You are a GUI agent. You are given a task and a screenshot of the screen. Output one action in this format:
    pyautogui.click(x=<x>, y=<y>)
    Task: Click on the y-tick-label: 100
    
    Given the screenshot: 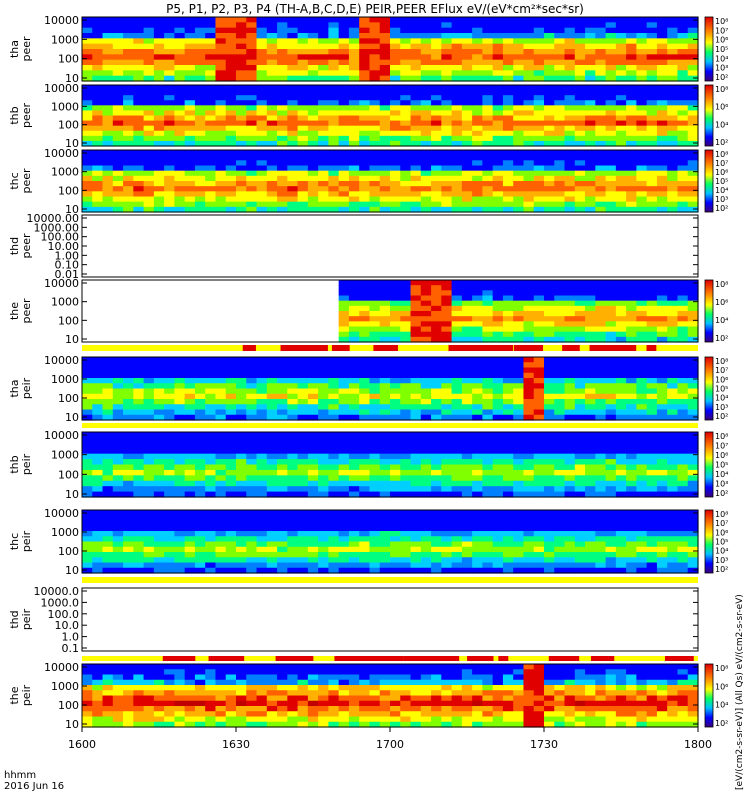 What is the action you would take?
    pyautogui.click(x=68, y=59)
    